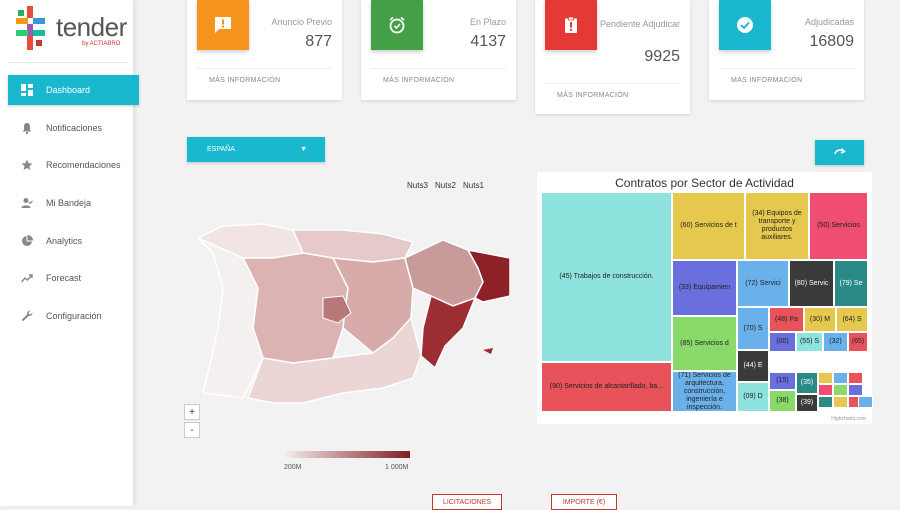 The image size is (900, 510). Describe the element at coordinates (69, 203) in the screenshot. I see `sidebar-item-label: Mi Bandeja` at that location.